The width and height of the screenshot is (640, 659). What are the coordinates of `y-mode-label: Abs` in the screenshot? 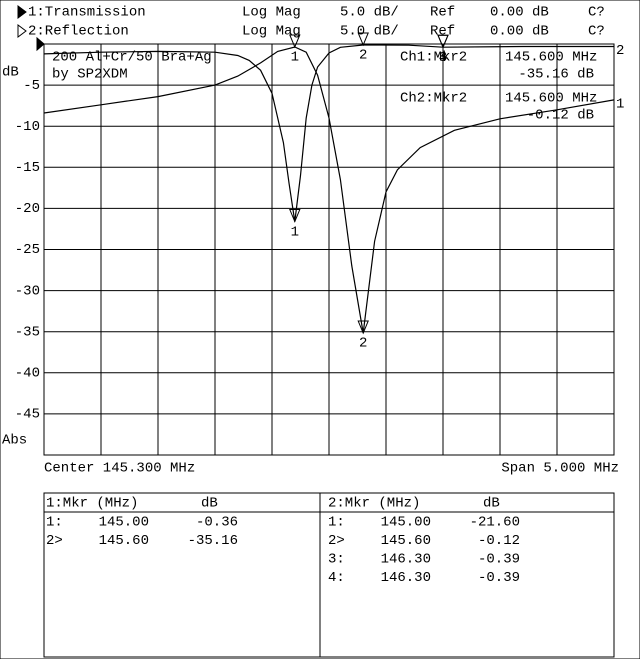 It's located at (14, 441).